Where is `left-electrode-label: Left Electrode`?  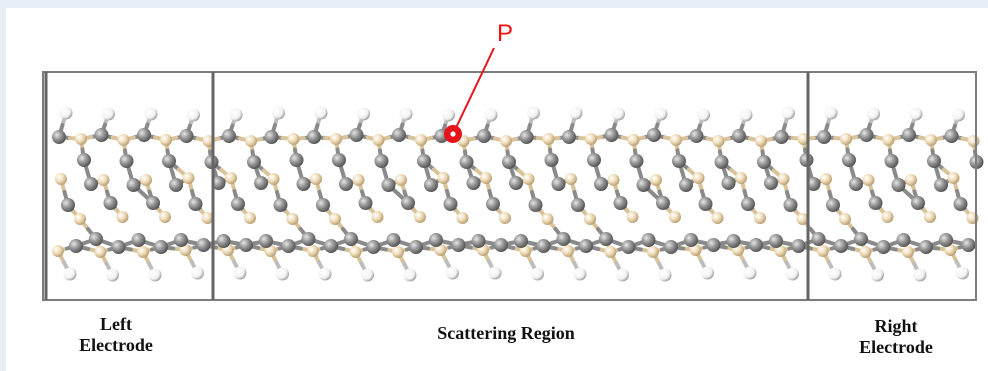 left-electrode-label: Left Electrode is located at coordinates (116, 335).